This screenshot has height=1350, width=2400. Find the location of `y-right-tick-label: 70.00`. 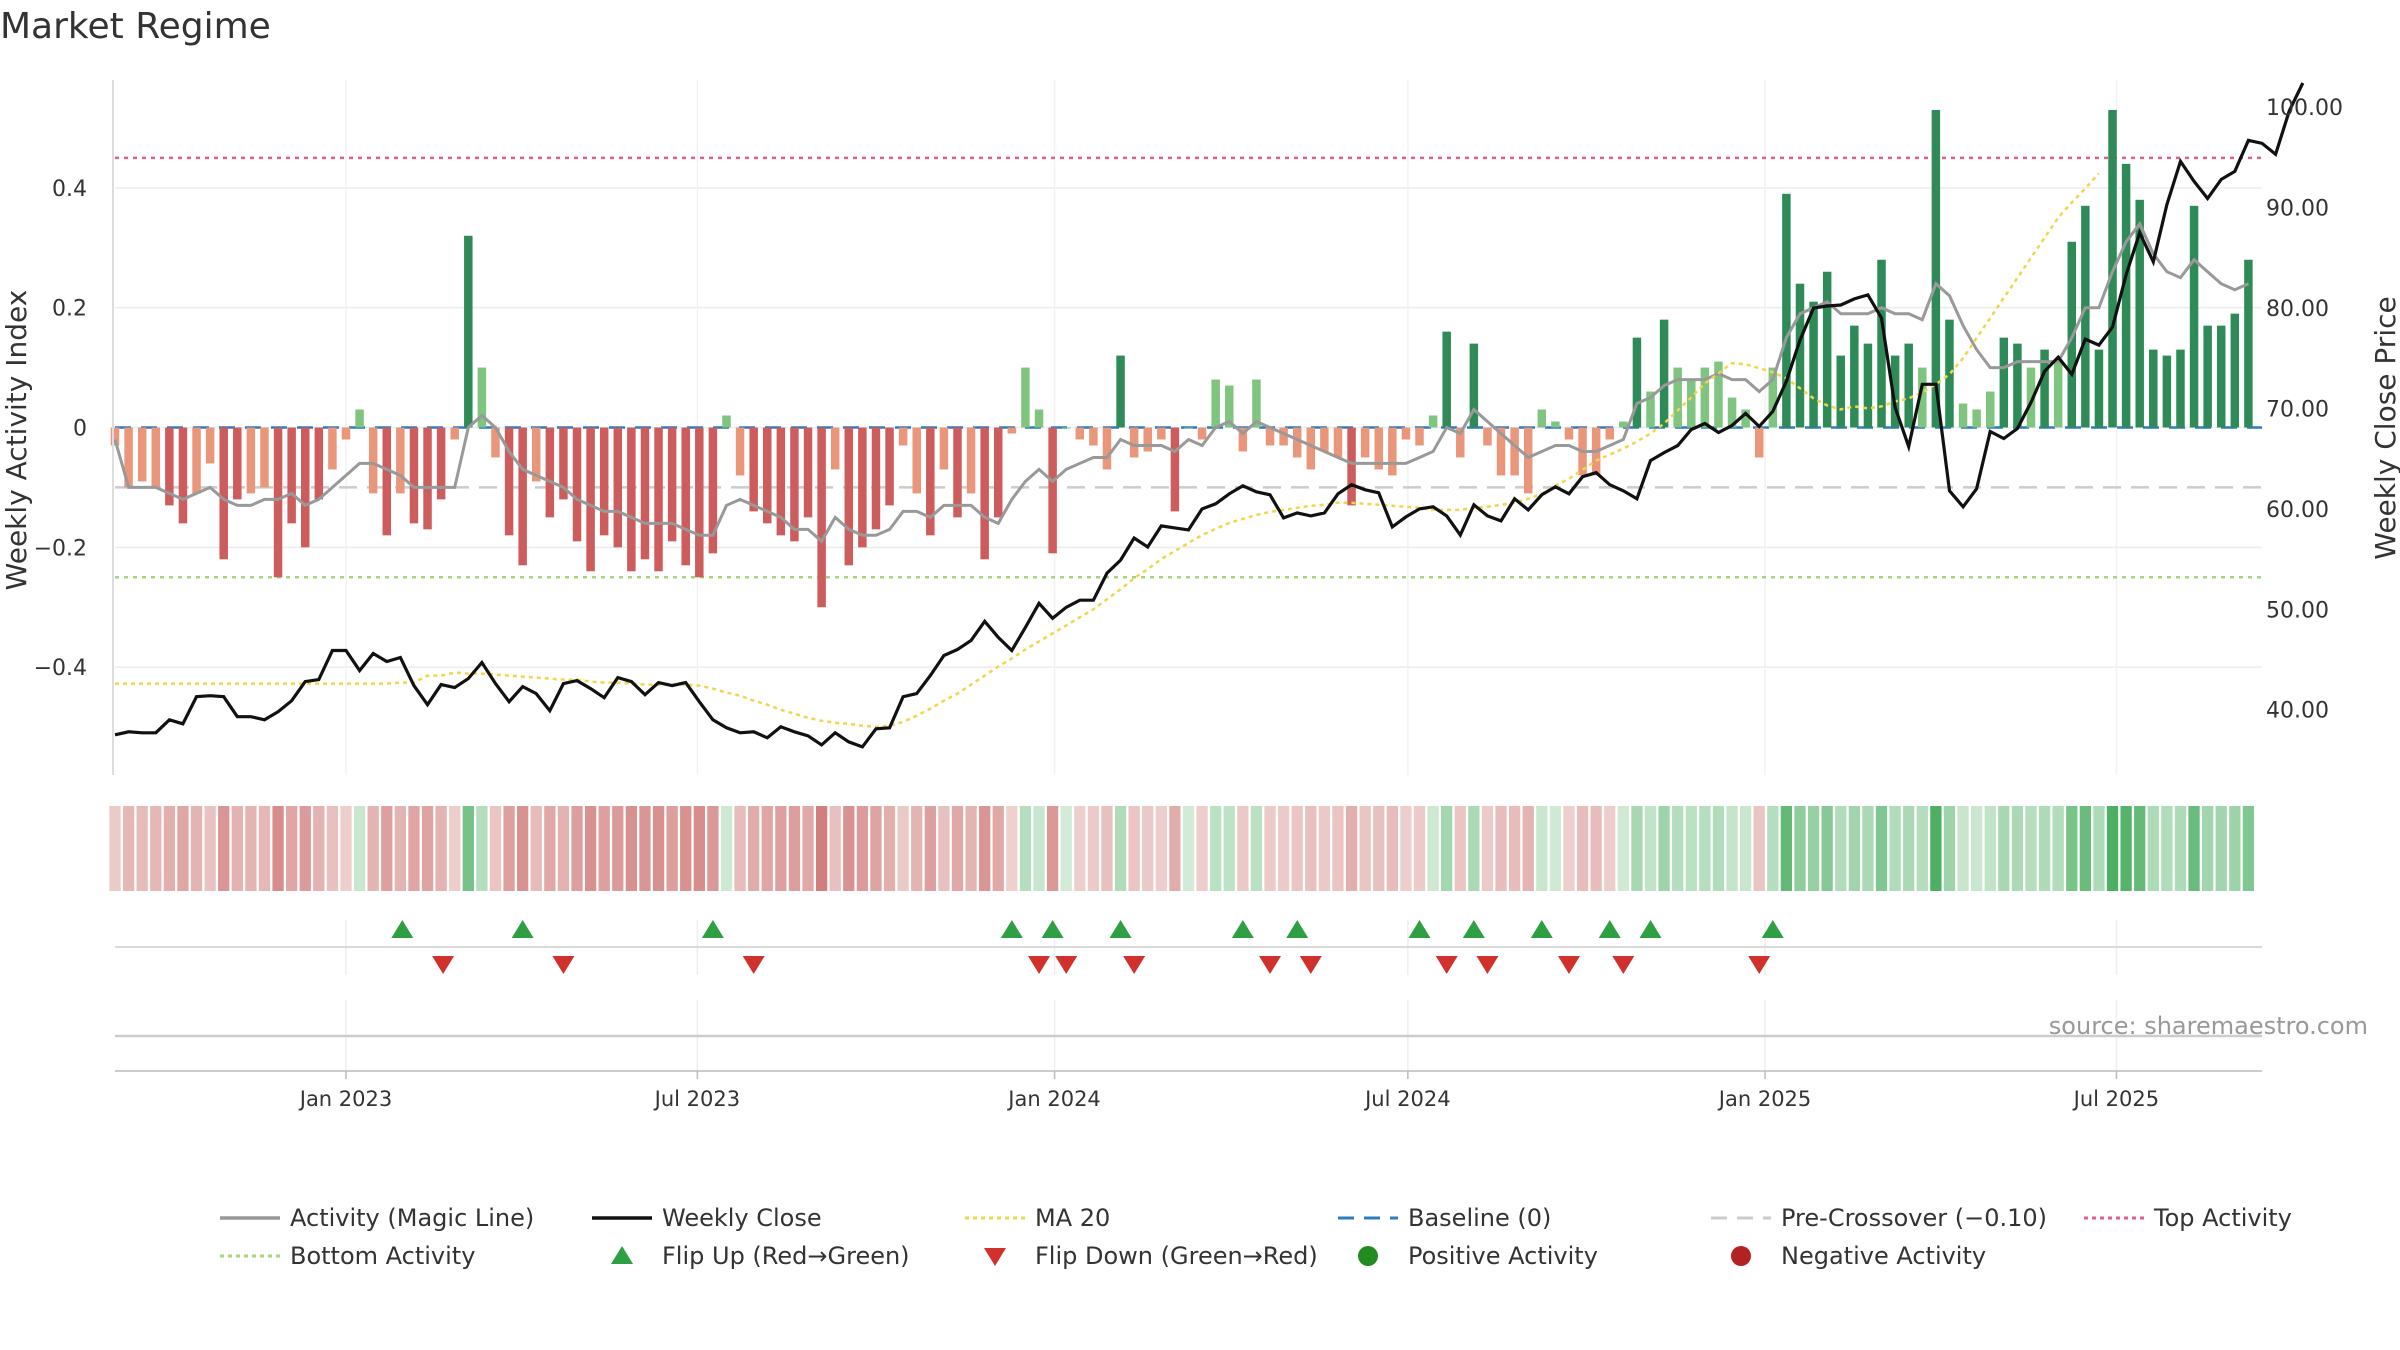

y-right-tick-label: 70.00 is located at coordinates (2297, 409).